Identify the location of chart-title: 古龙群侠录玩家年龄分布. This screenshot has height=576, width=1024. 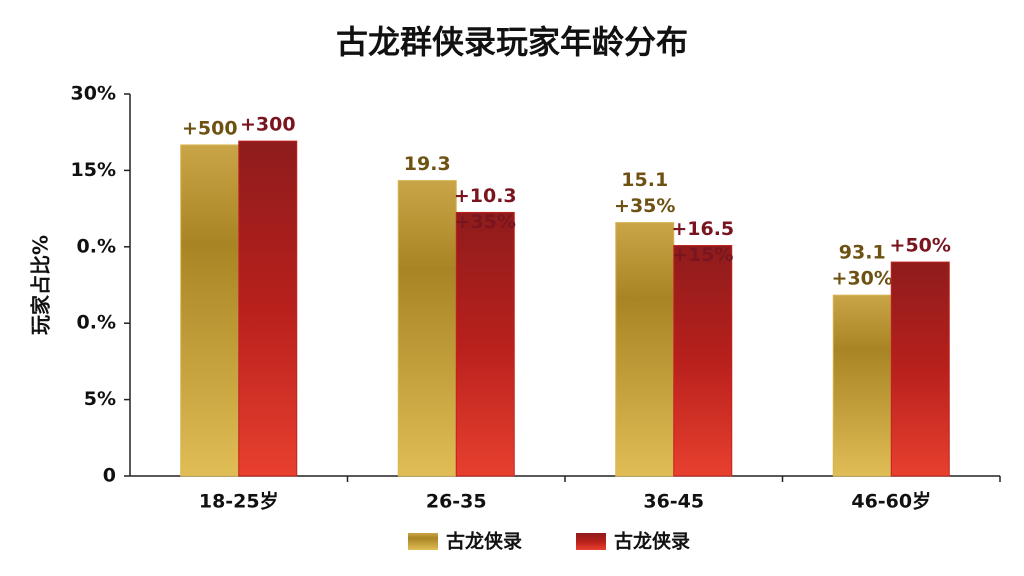
(512, 42).